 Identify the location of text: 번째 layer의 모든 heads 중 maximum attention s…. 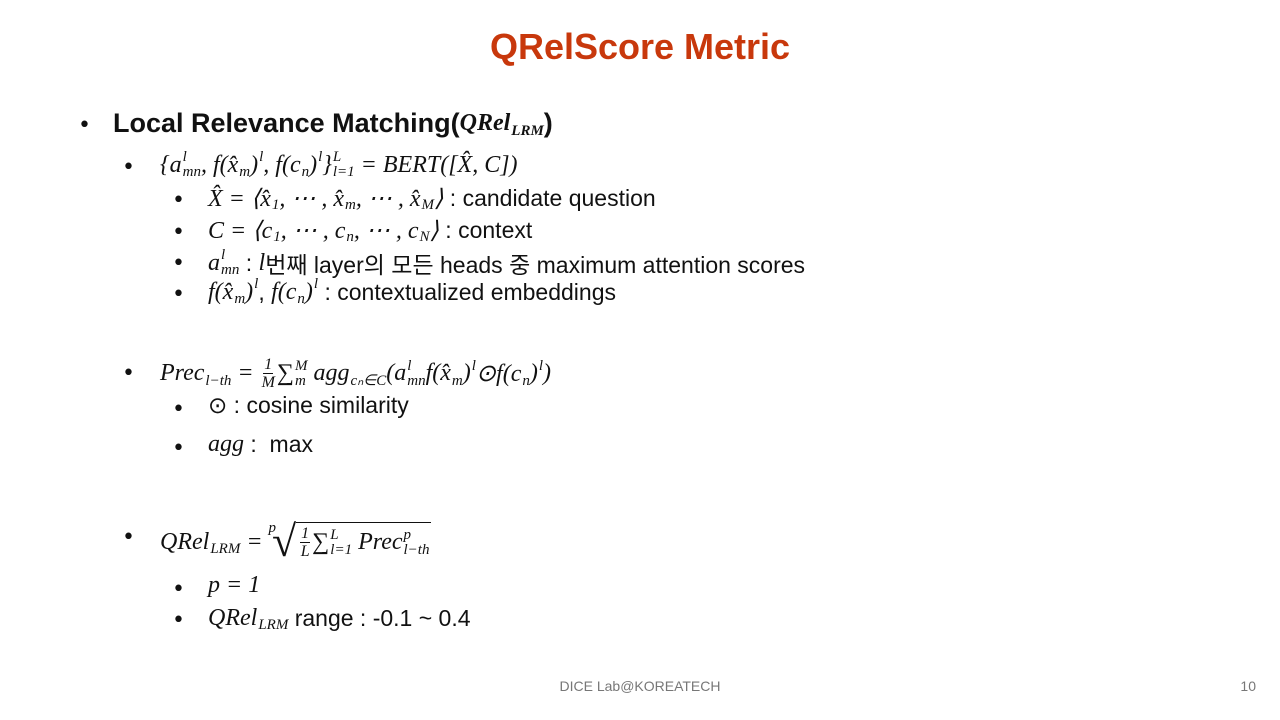
(535, 265).